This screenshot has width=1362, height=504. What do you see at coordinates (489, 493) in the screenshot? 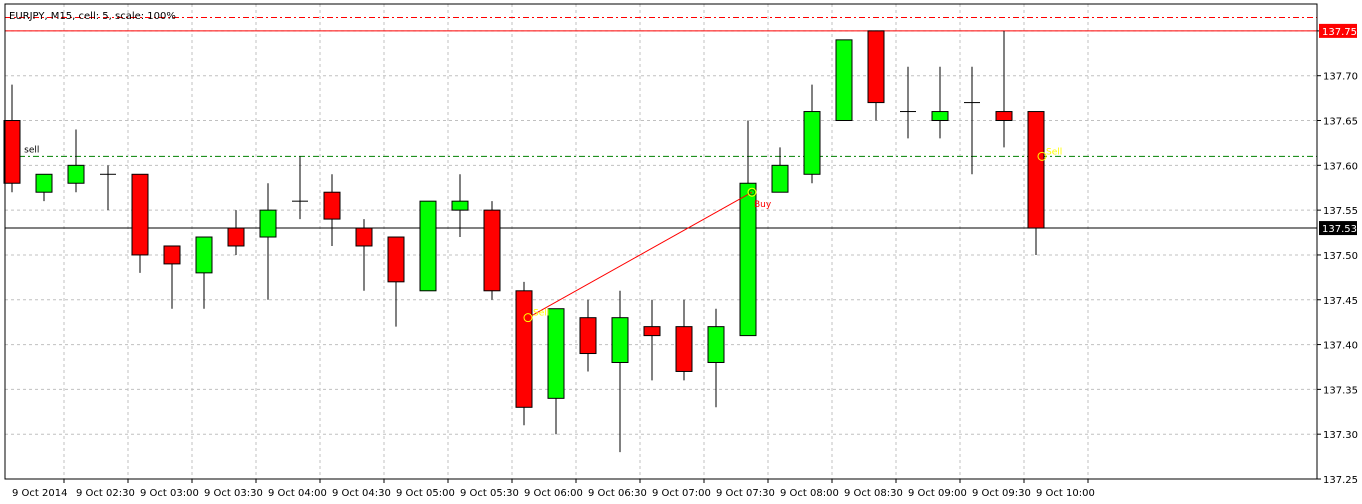
I see `x-tick-label: 9 Oct 05:30` at bounding box center [489, 493].